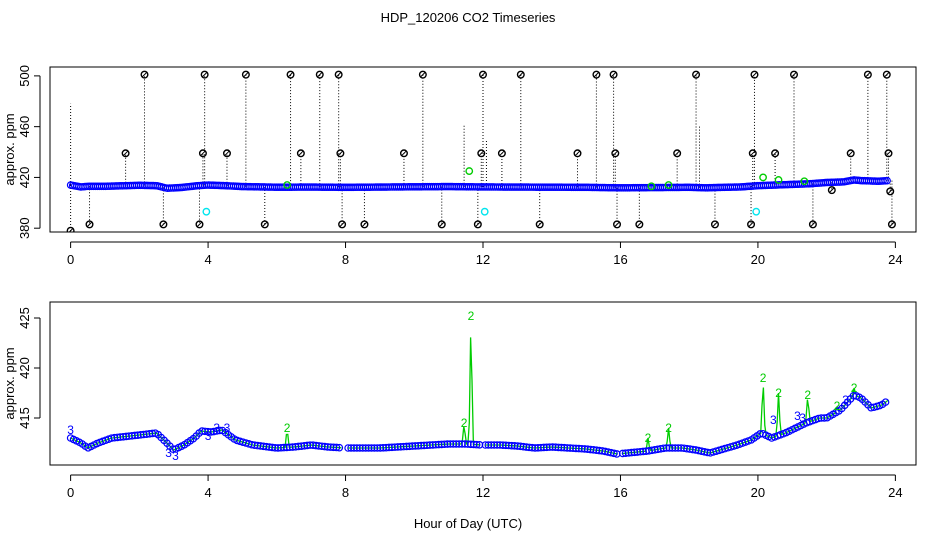  Describe the element at coordinates (24, 228) in the screenshot. I see `y-tick-label: 380` at that location.